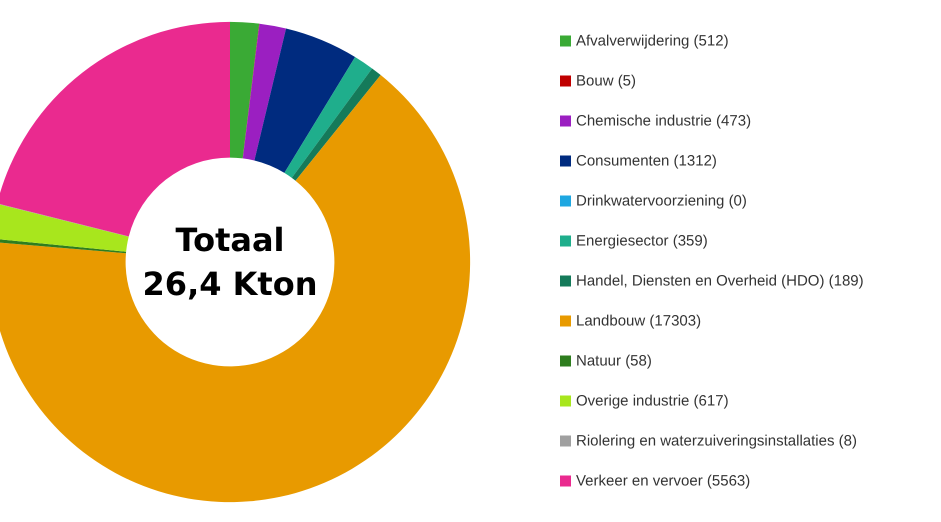  What do you see at coordinates (720, 281) in the screenshot?
I see `legend-label: Handel, Diensten en Overheid (HDO) (189)` at bounding box center [720, 281].